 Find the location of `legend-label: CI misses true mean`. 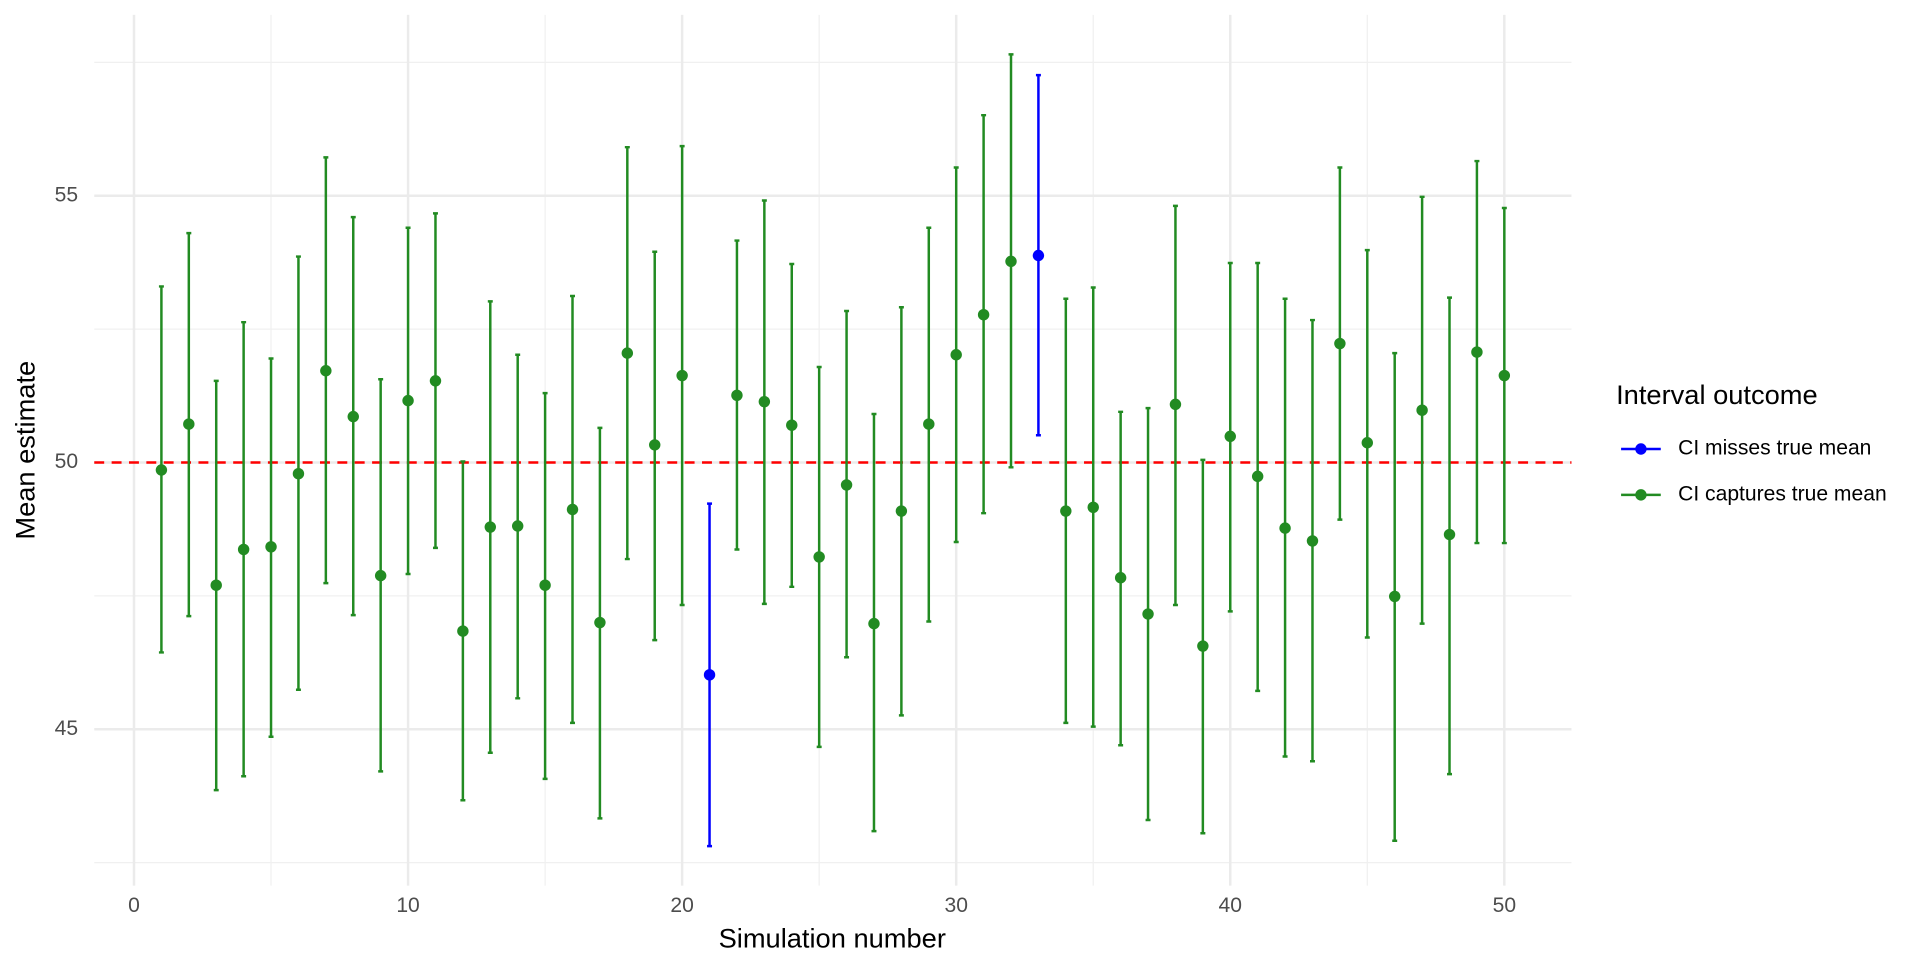

legend-label: CI misses true mean is located at coordinates (1774, 448).